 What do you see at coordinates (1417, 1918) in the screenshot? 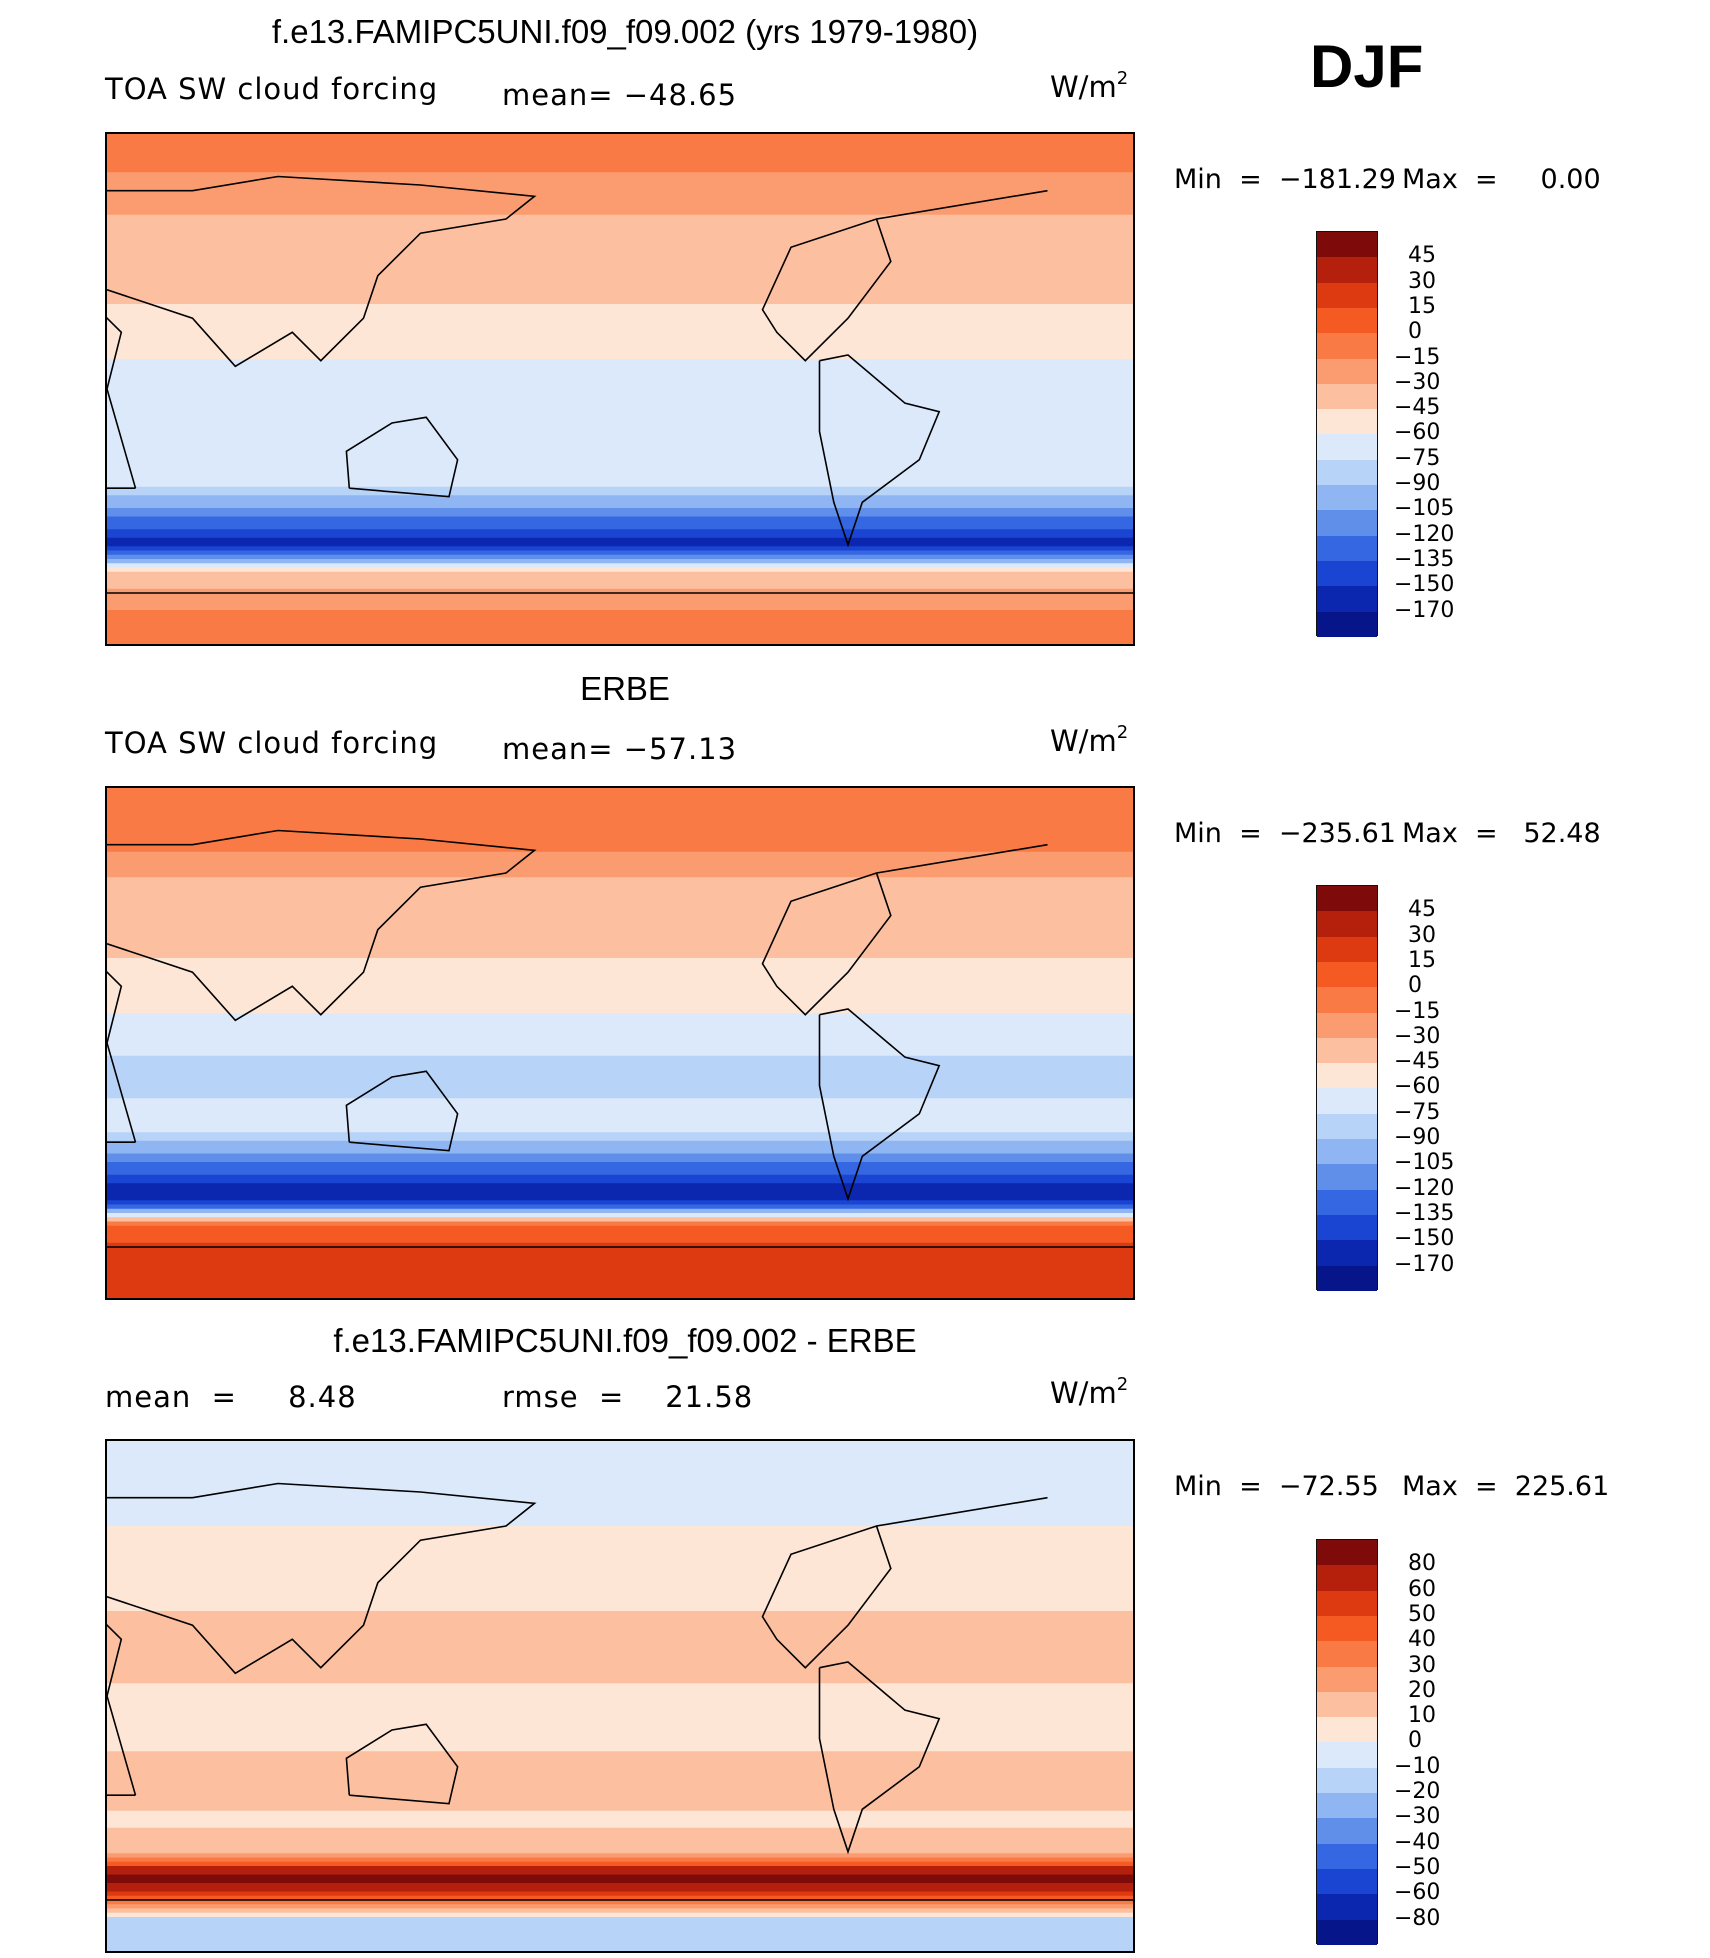
I see `colorbar-tick-label: −80` at bounding box center [1417, 1918].